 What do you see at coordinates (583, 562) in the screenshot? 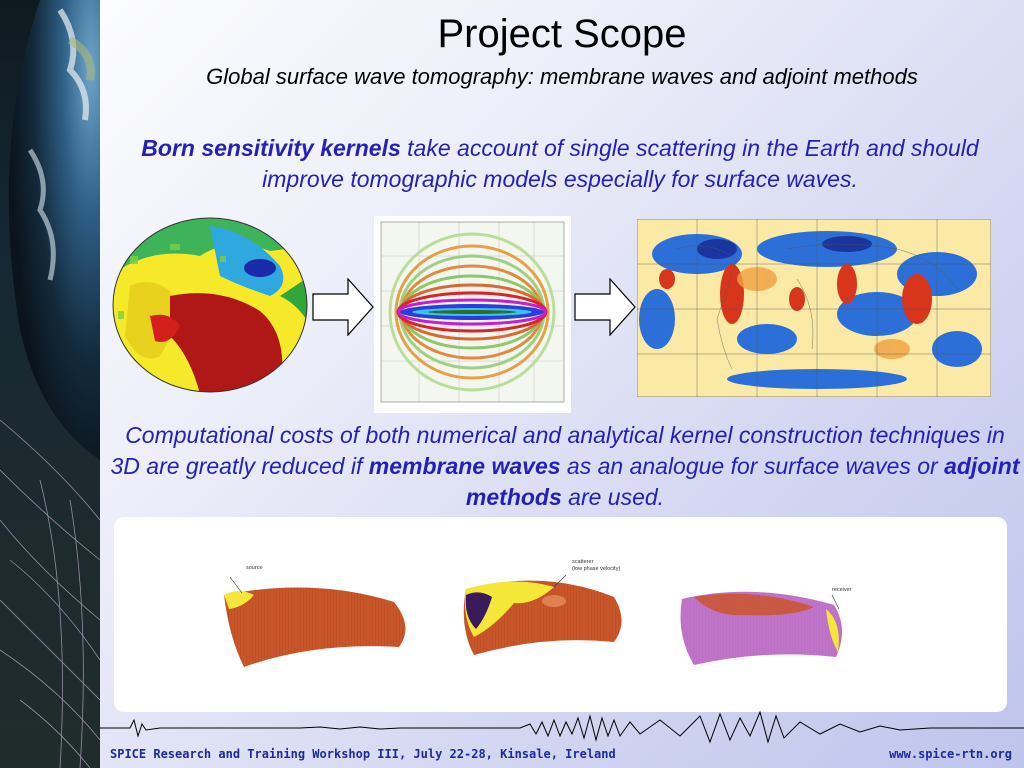
I see `scatterer-label: scatterer` at bounding box center [583, 562].